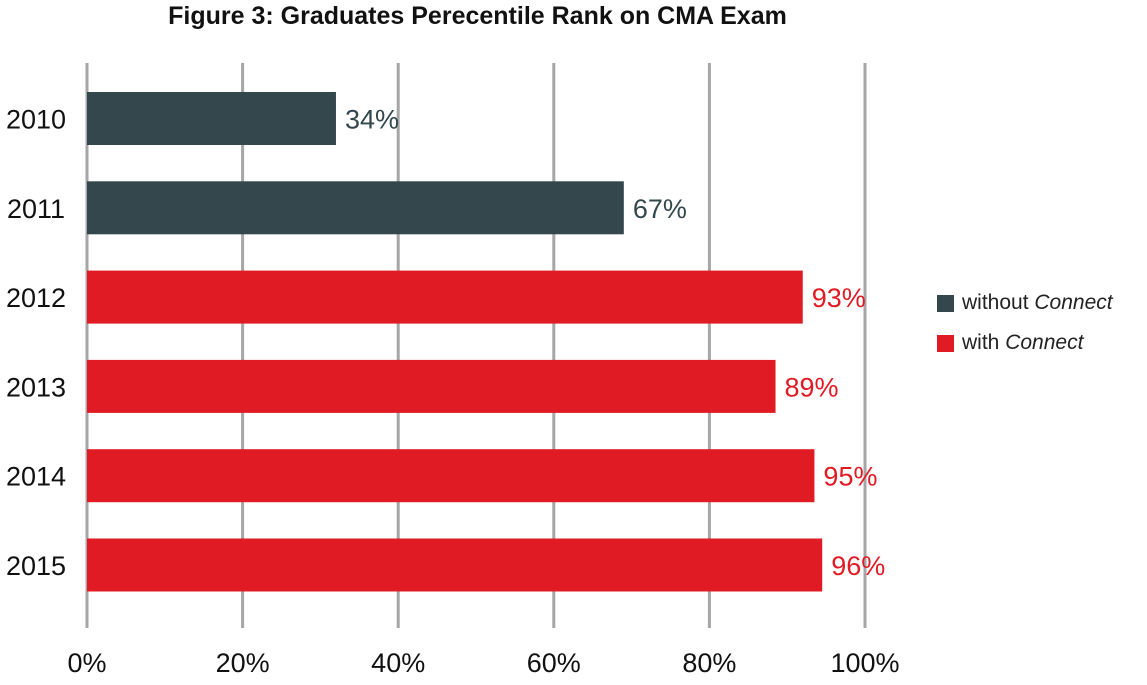  Describe the element at coordinates (372, 120) in the screenshot. I see `bar-value-label: 34%` at that location.